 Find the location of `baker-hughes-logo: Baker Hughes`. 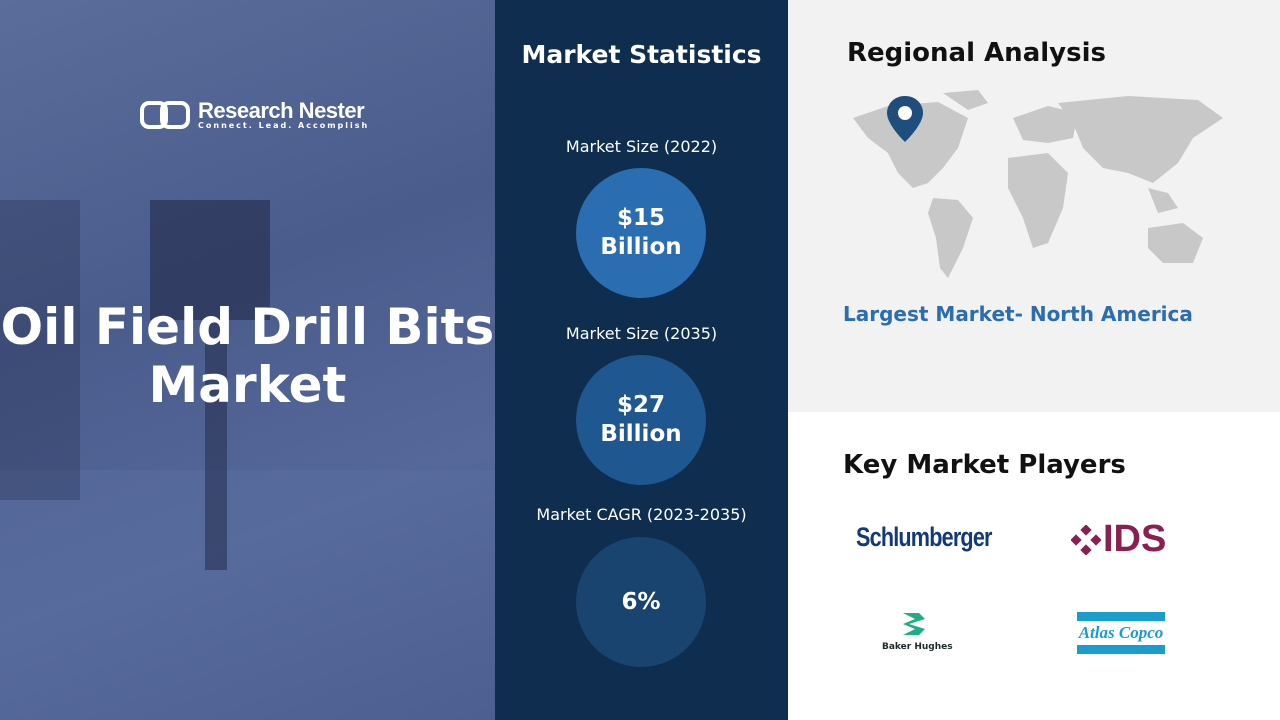

baker-hughes-logo: Baker Hughes is located at coordinates (917, 631).